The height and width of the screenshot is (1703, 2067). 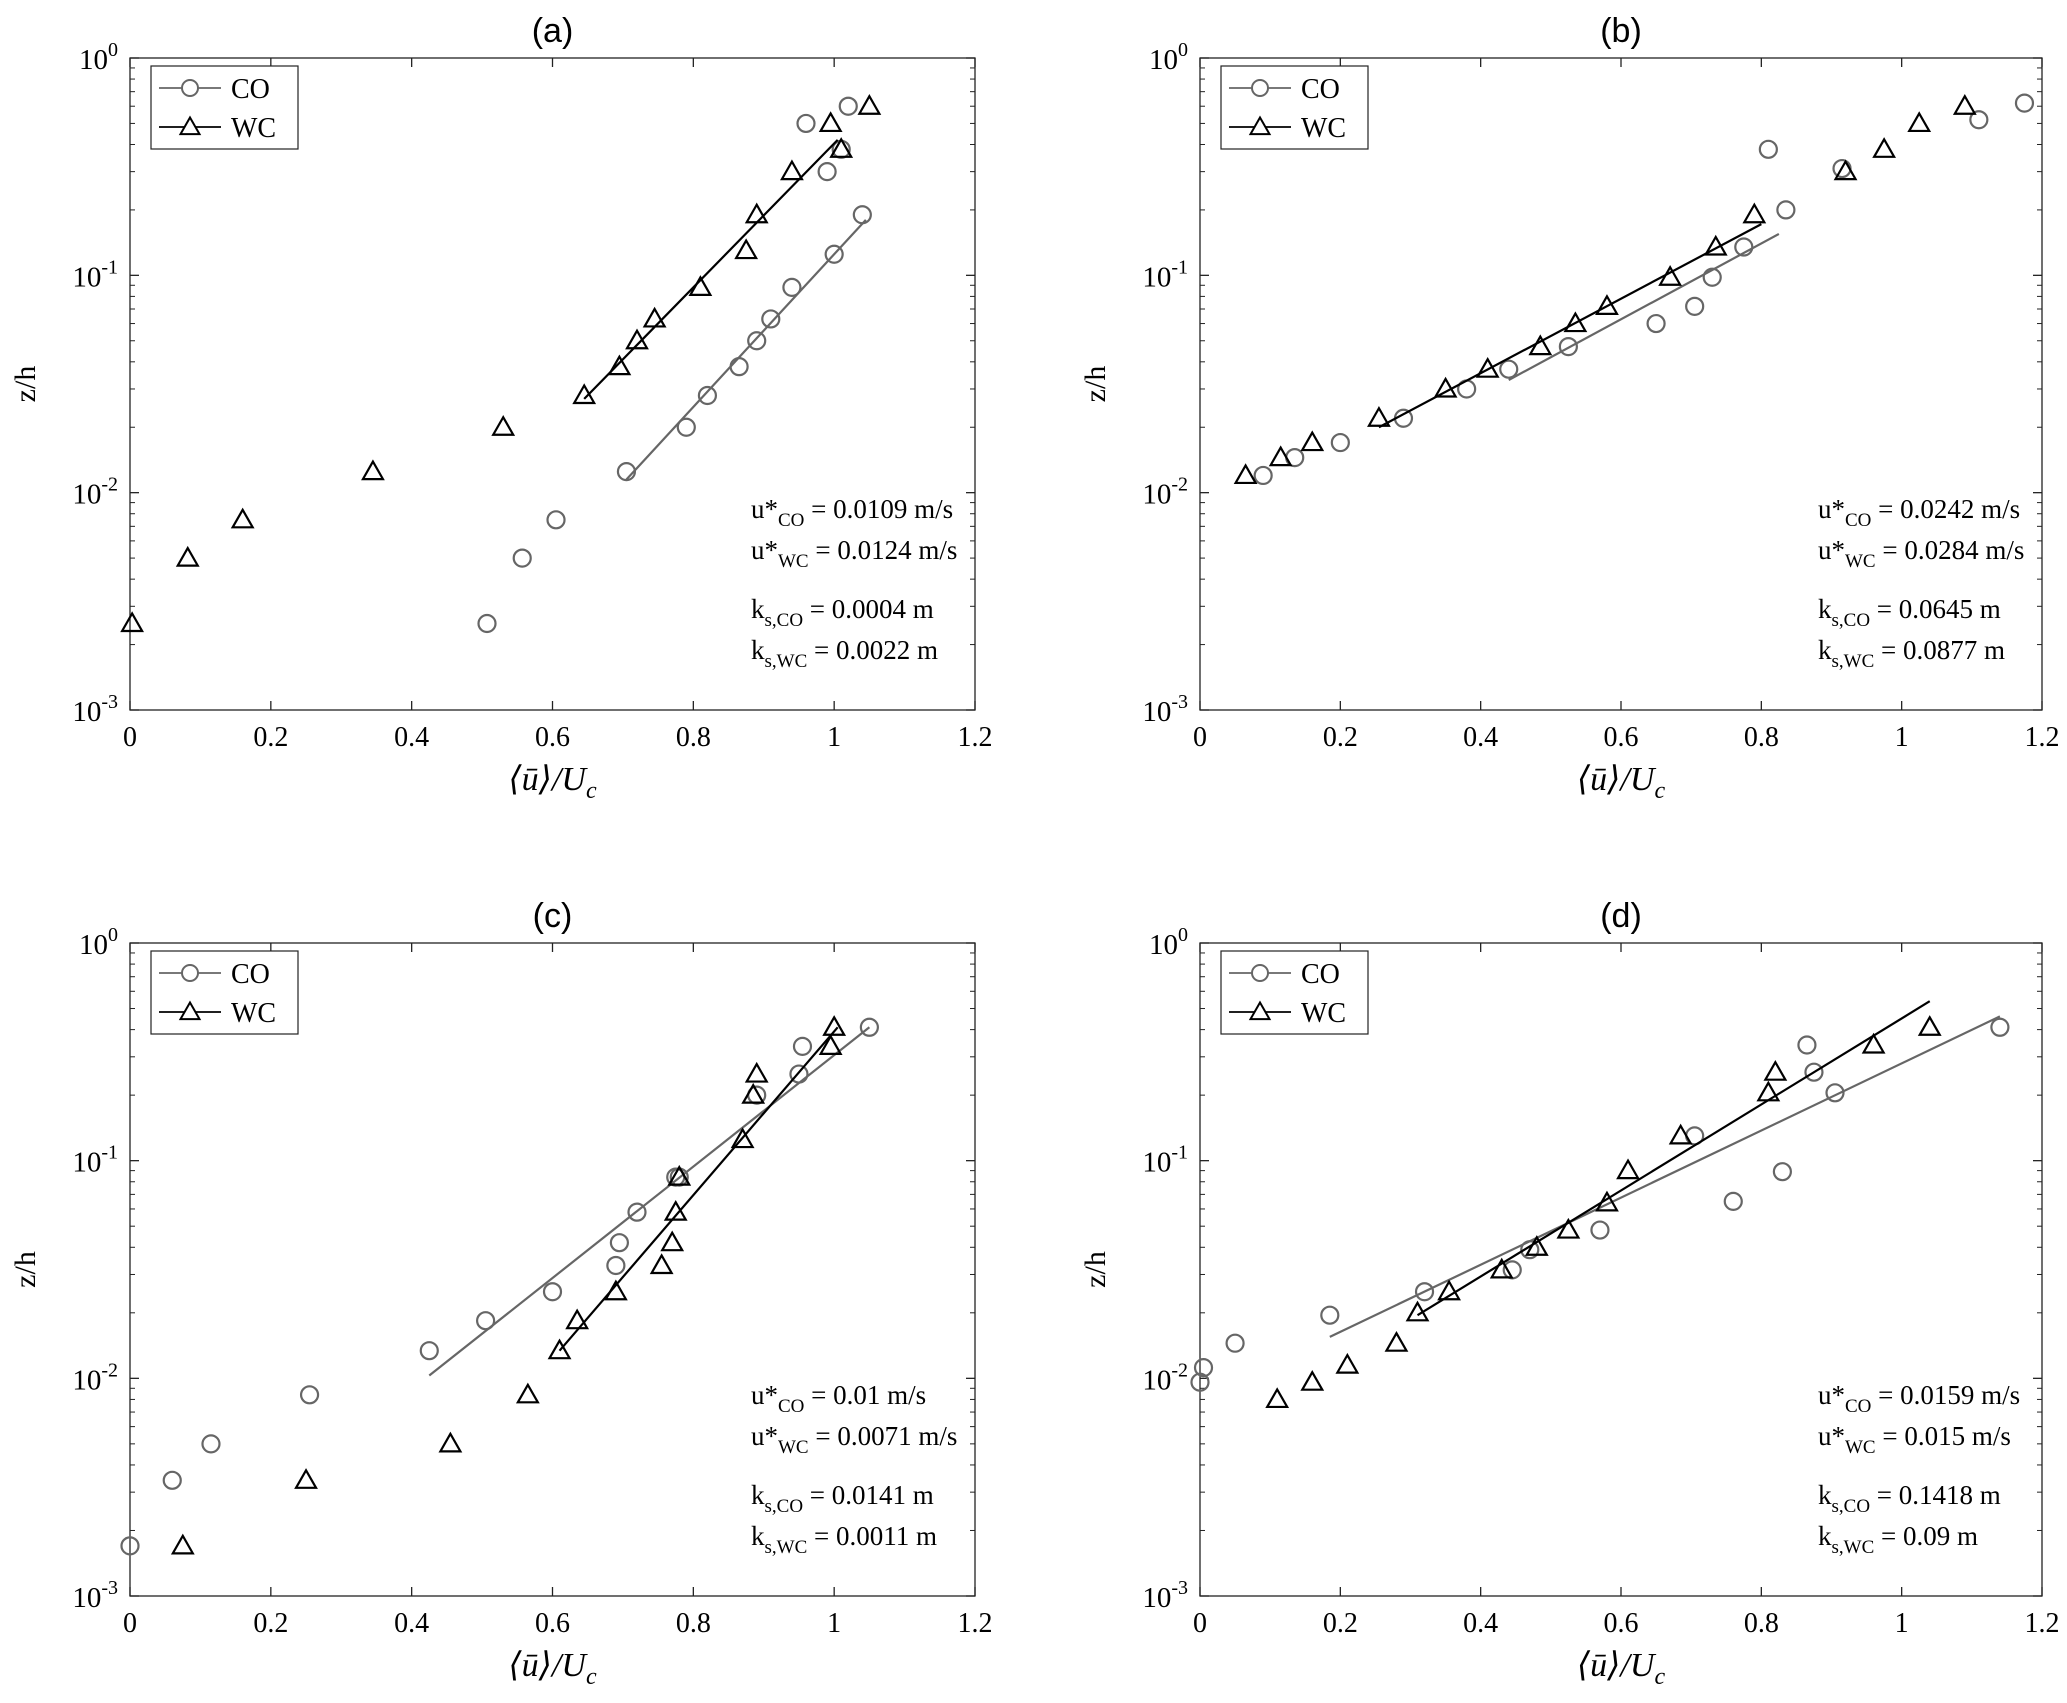 I want to click on x-axis-label-main: ⟨ū⟩/U, so click(x=1617, y=779).